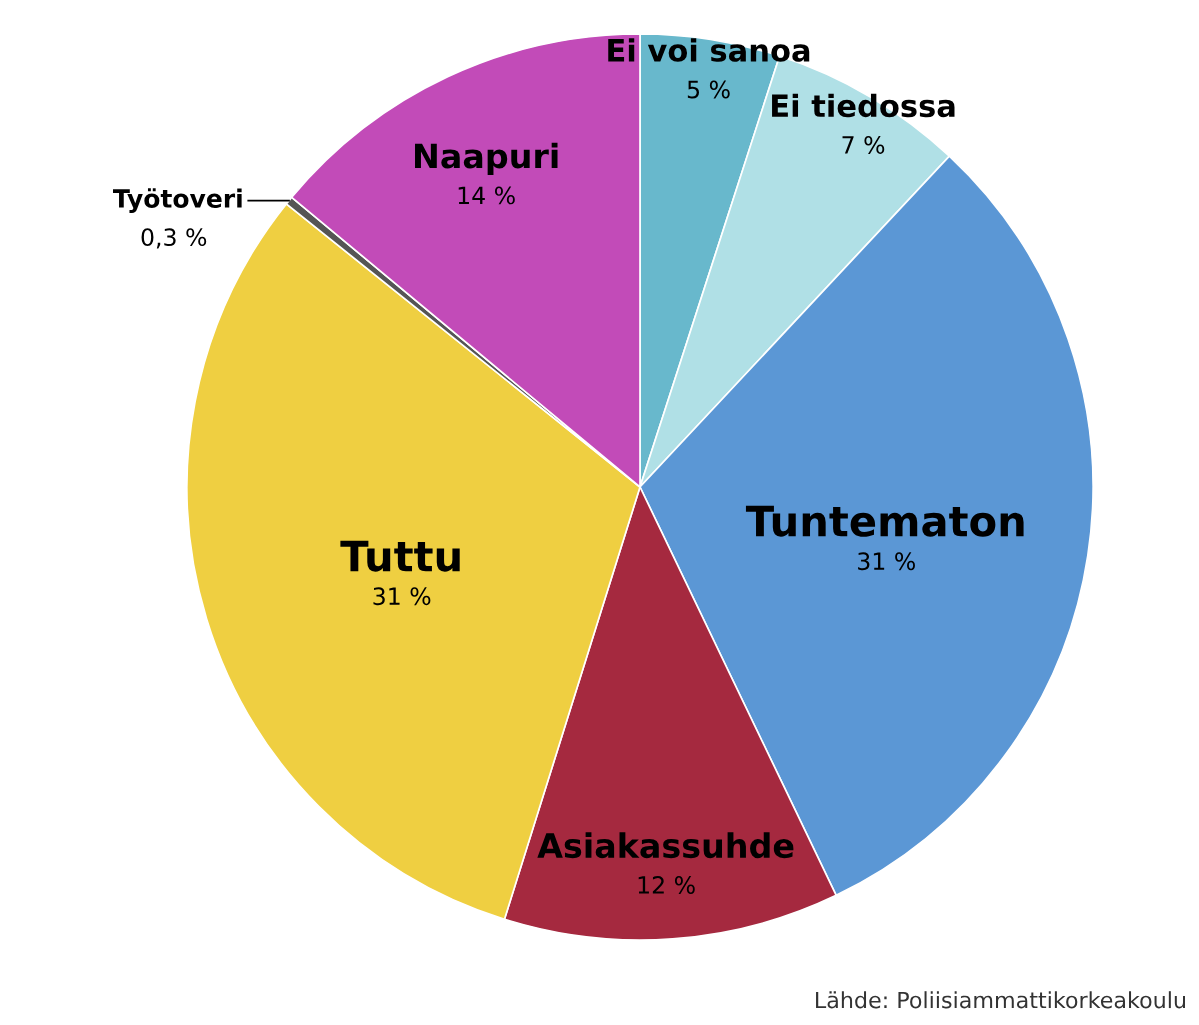  I want to click on data-label: 12 %, so click(666, 885).